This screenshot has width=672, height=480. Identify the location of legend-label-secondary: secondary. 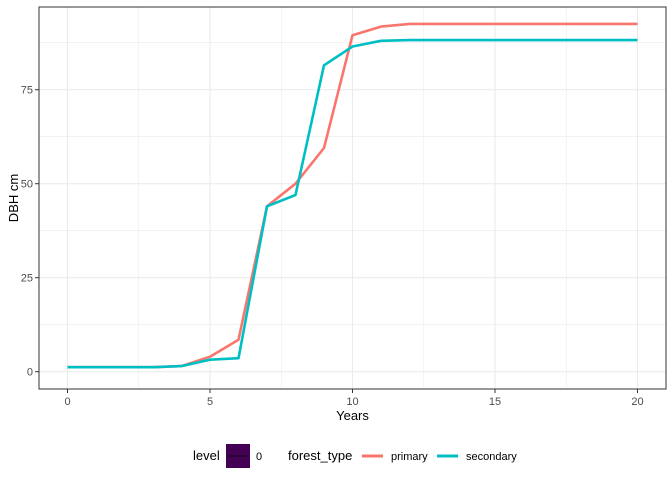
(491, 457).